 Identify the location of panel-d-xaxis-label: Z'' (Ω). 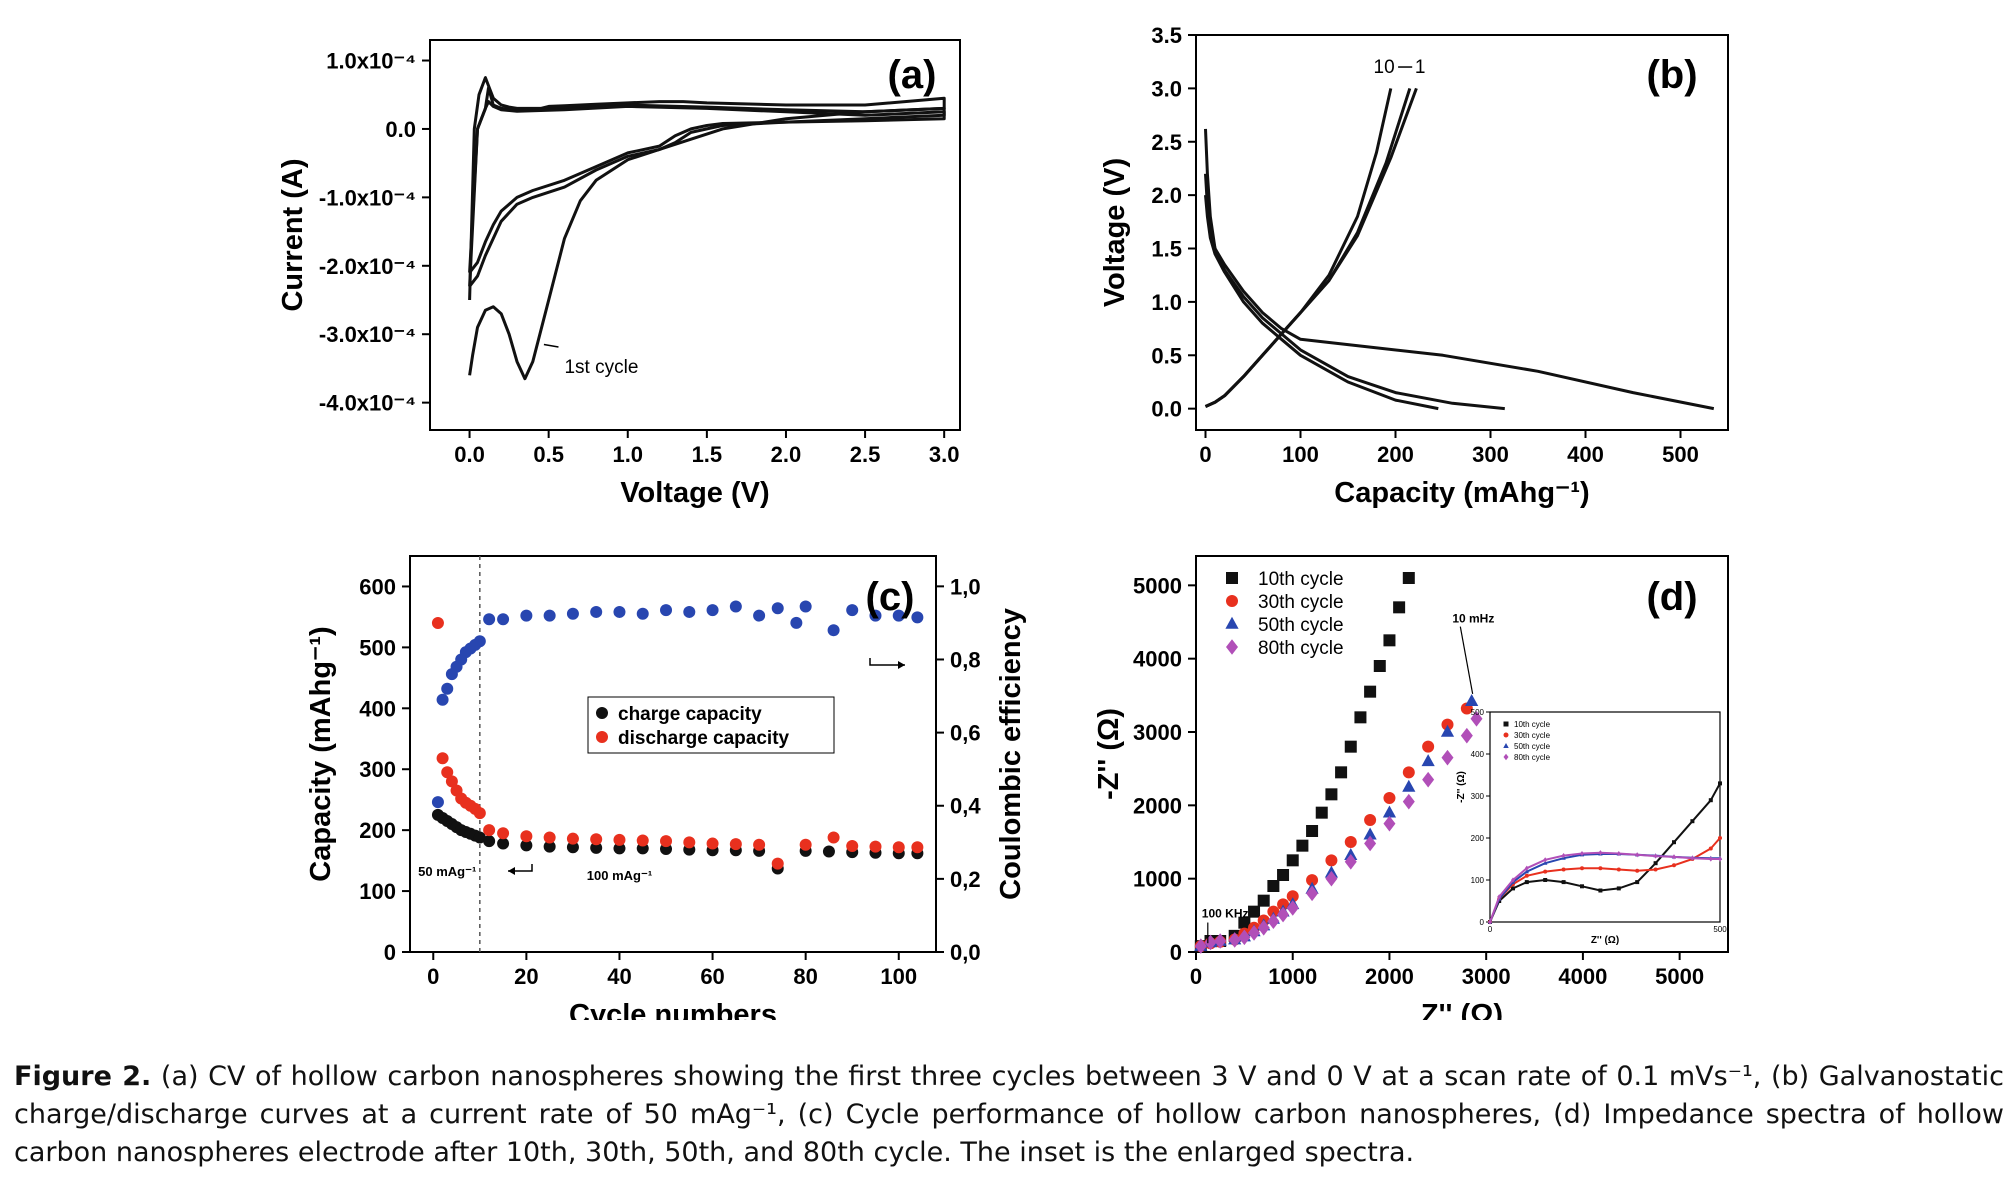
(1462, 1009).